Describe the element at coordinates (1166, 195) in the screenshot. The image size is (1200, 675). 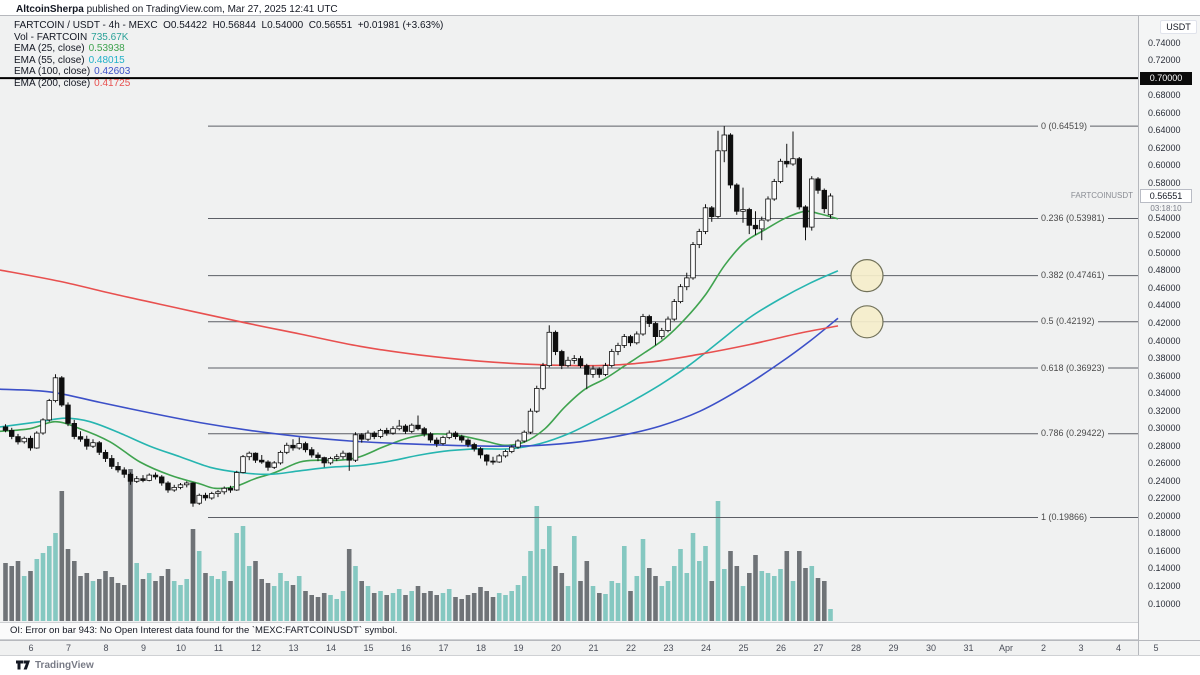
I see `last-price-axis-label: 0.56551` at that location.